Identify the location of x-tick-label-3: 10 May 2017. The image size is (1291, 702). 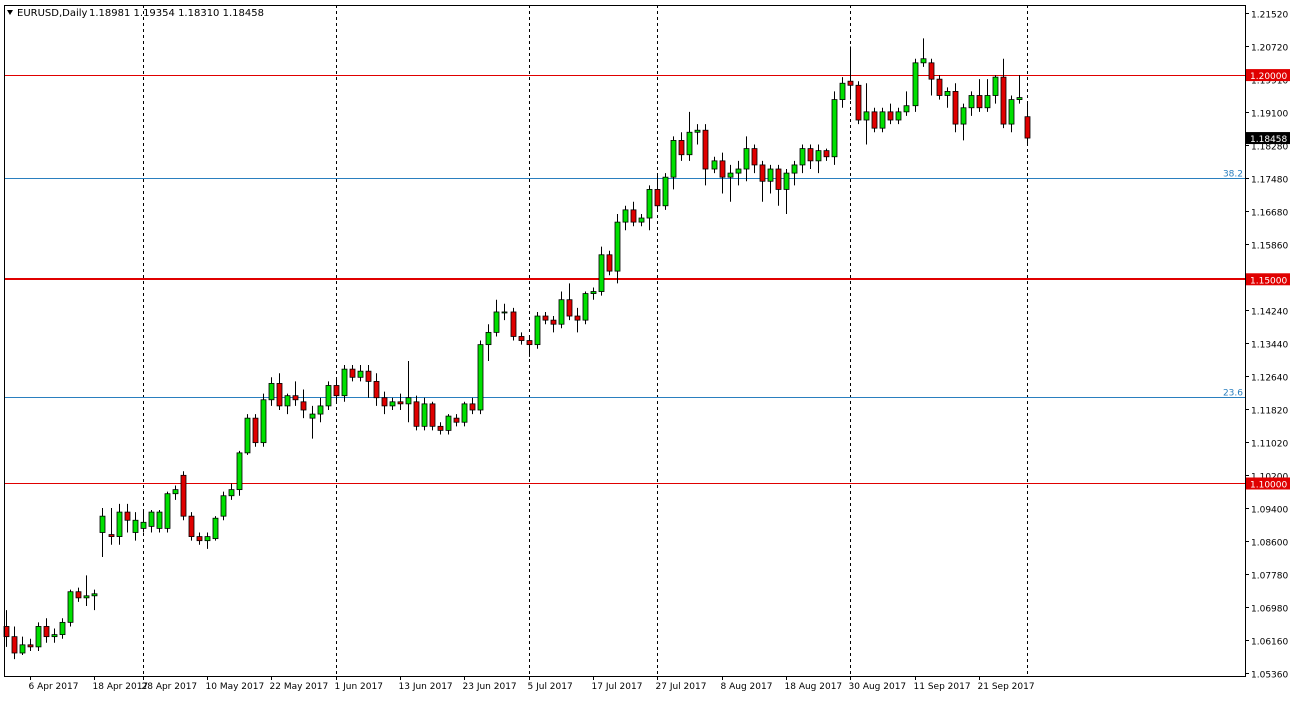
(235, 687).